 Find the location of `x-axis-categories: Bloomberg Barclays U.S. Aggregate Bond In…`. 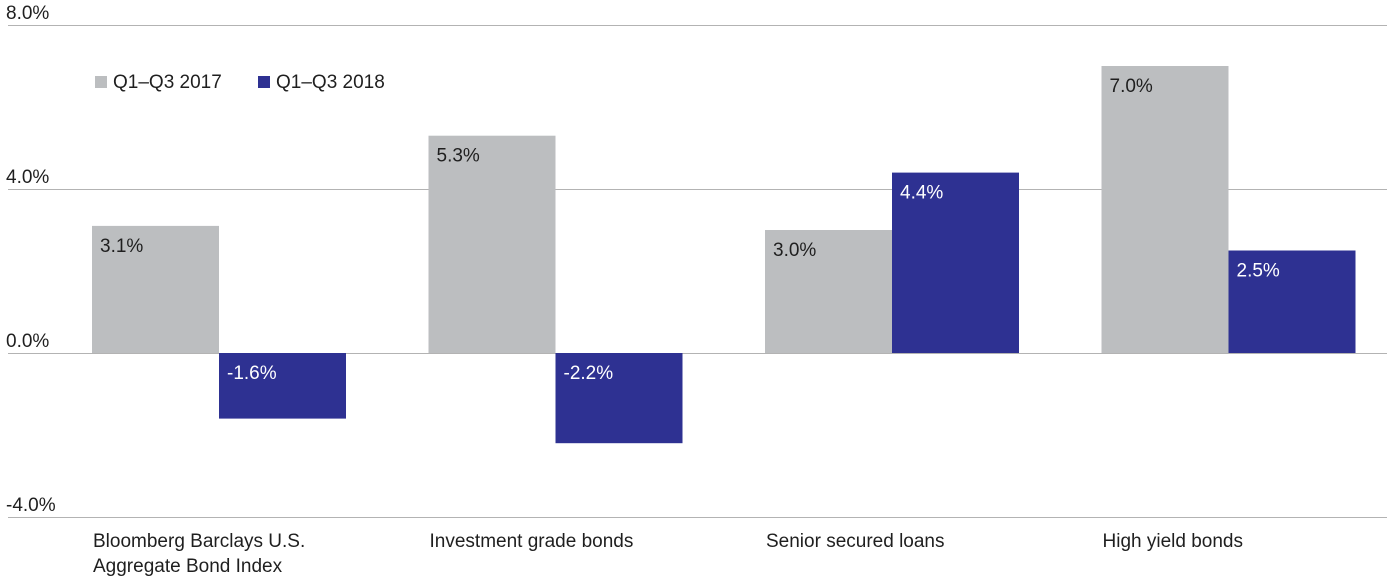

x-axis-categories: Bloomberg Barclays U.S. Aggregate Bond In… is located at coordinates (668, 554).